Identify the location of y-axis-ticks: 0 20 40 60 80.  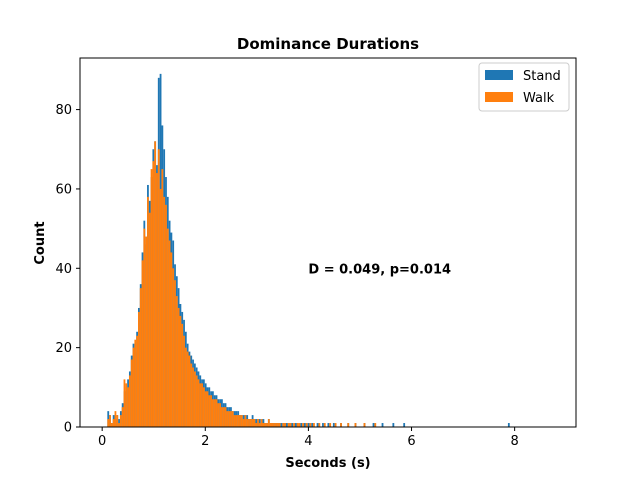
(67, 269).